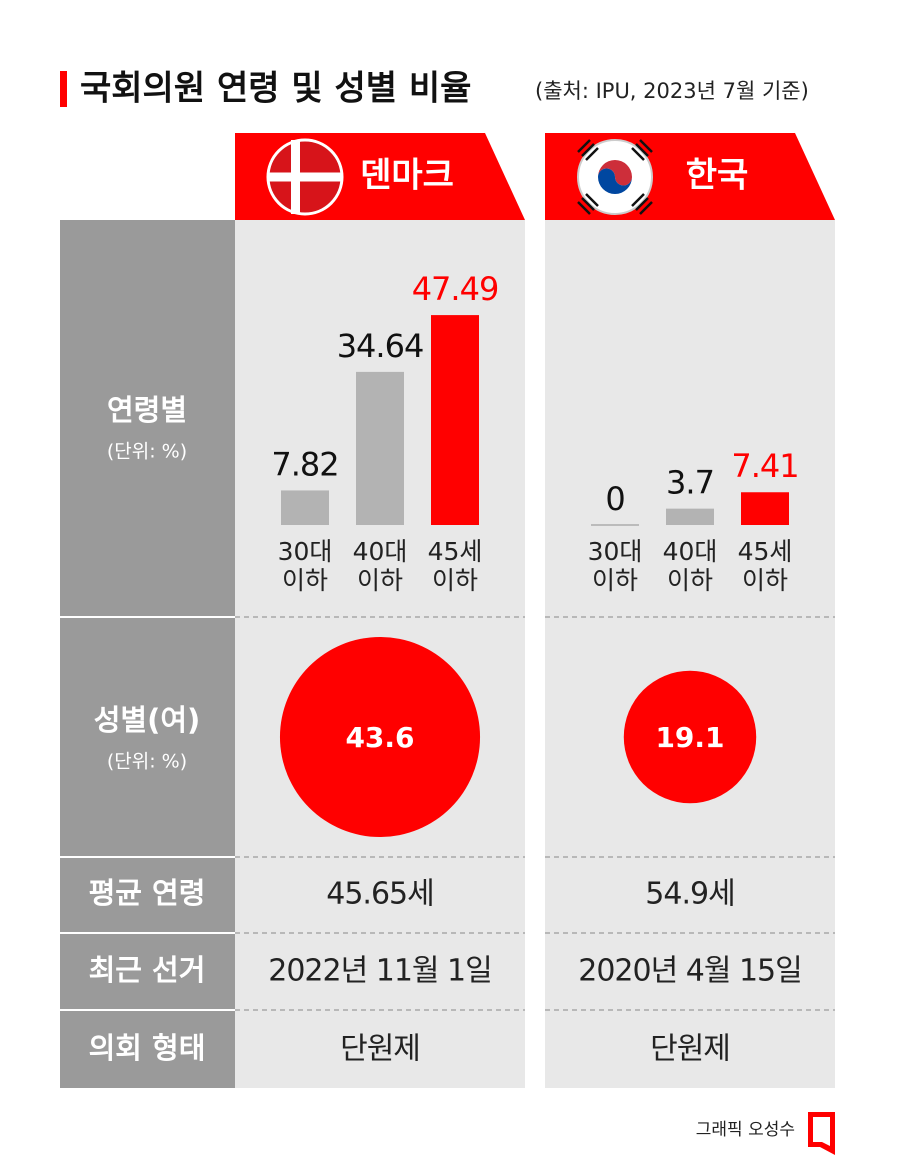  What do you see at coordinates (672, 91) in the screenshot?
I see `source: (출처: IPU, 2023년 7월 기준)` at bounding box center [672, 91].